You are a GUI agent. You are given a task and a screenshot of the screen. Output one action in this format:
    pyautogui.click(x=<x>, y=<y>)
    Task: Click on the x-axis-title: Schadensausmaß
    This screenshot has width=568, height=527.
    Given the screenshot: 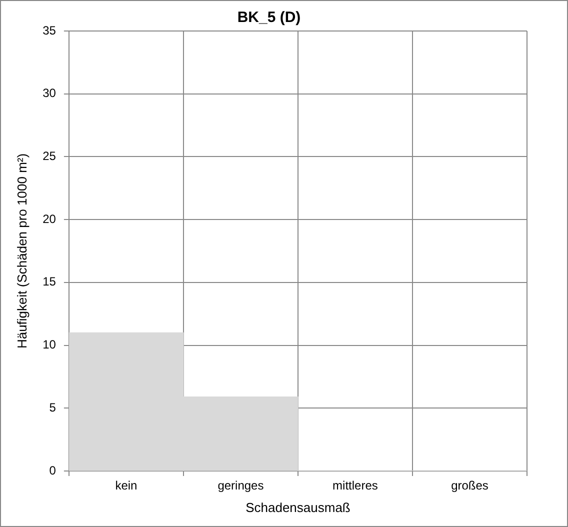 What is the action you would take?
    pyautogui.click(x=298, y=507)
    